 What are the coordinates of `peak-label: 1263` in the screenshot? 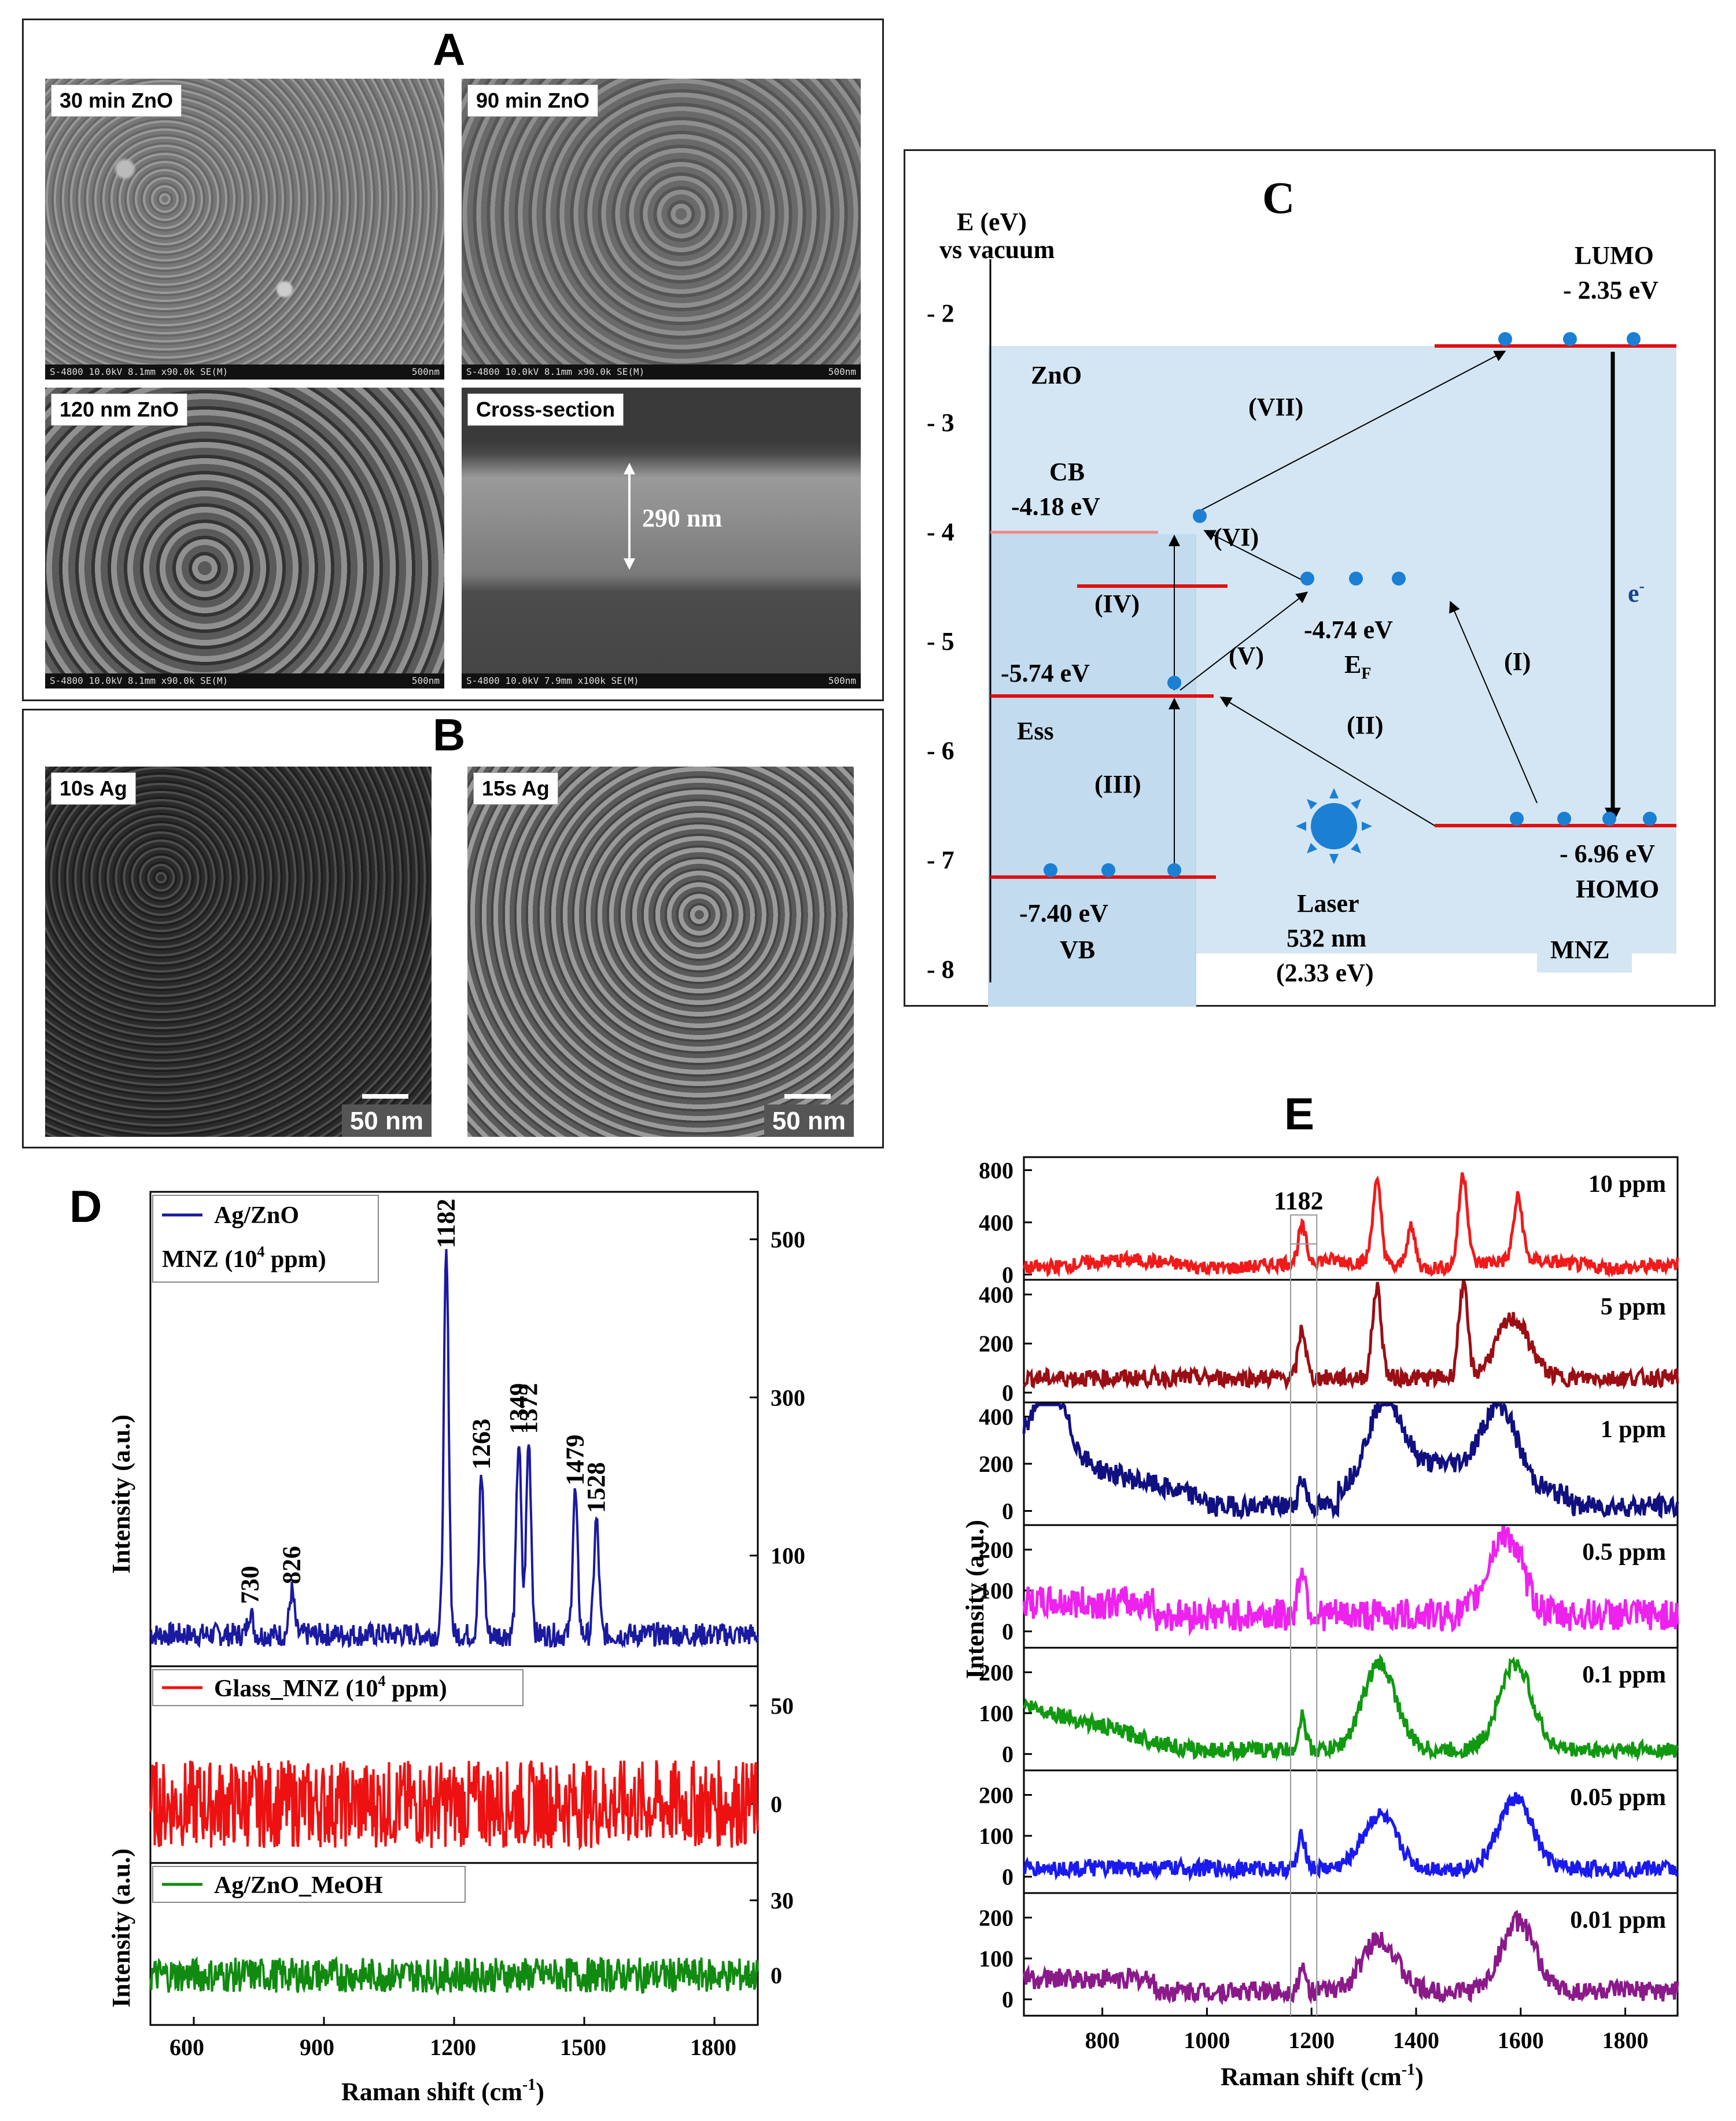 It's located at (481, 1444).